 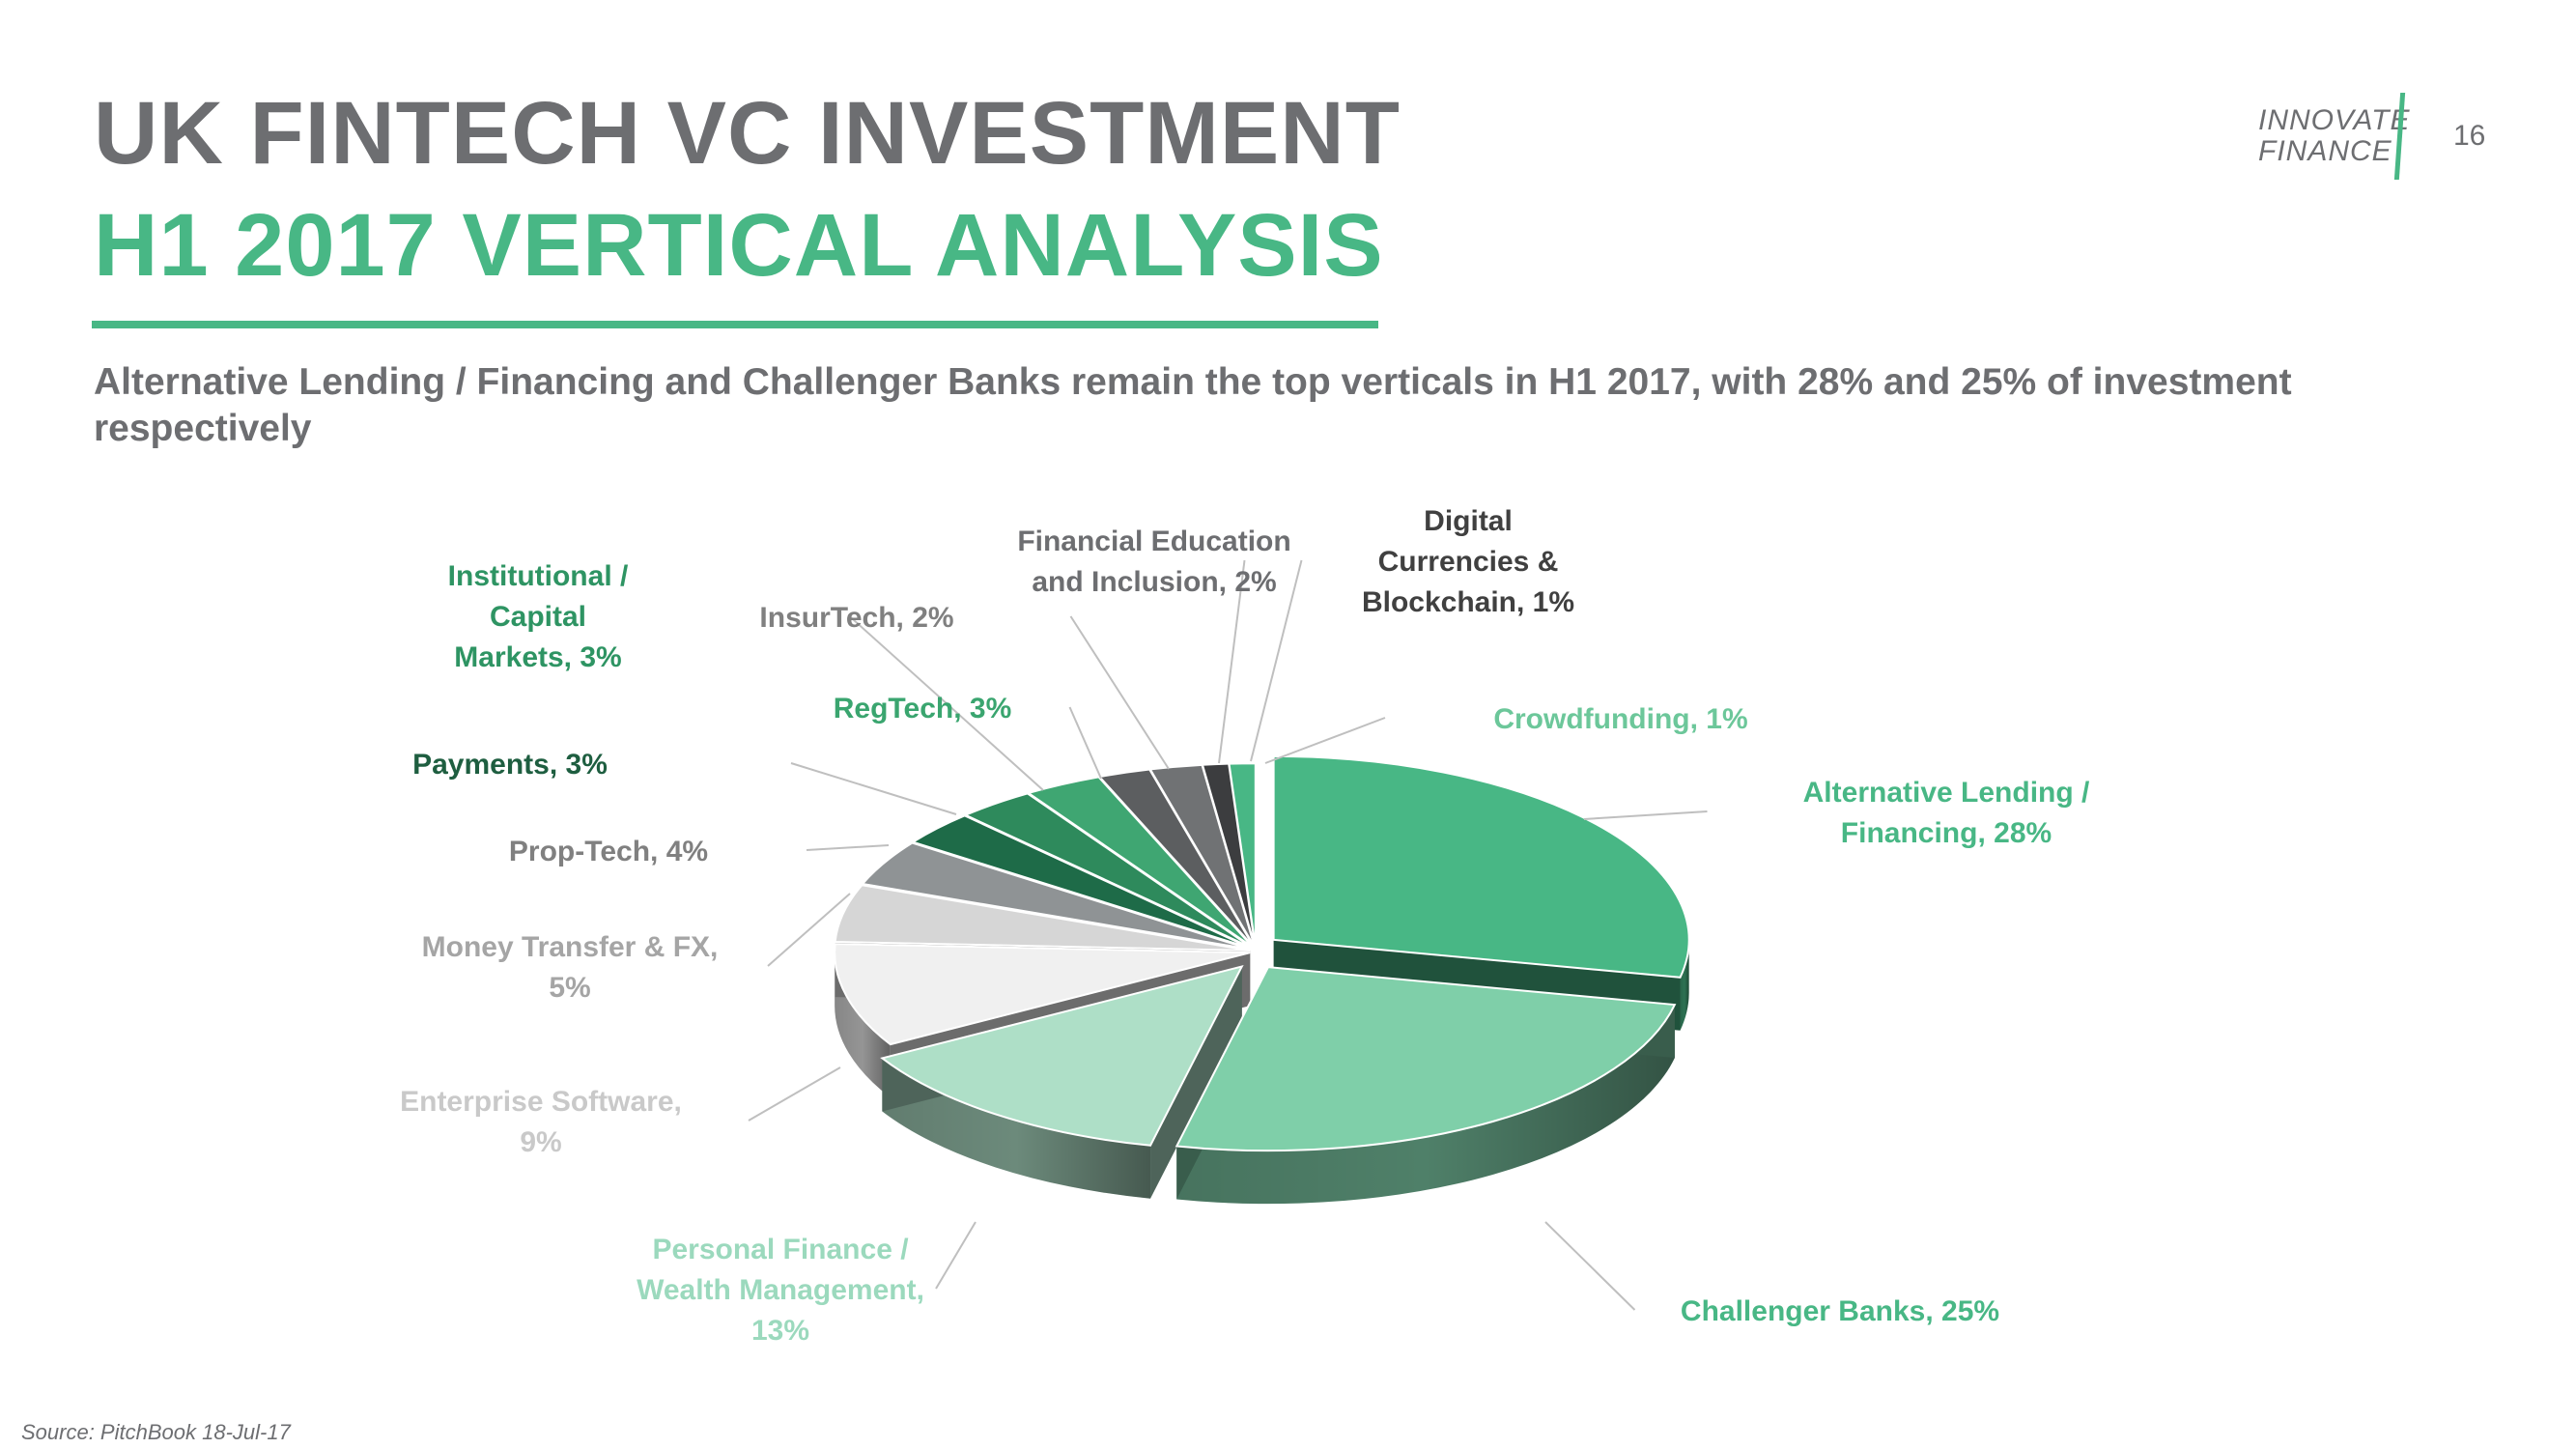 I want to click on pie-label-line-7-0: Institutional /, so click(x=538, y=576).